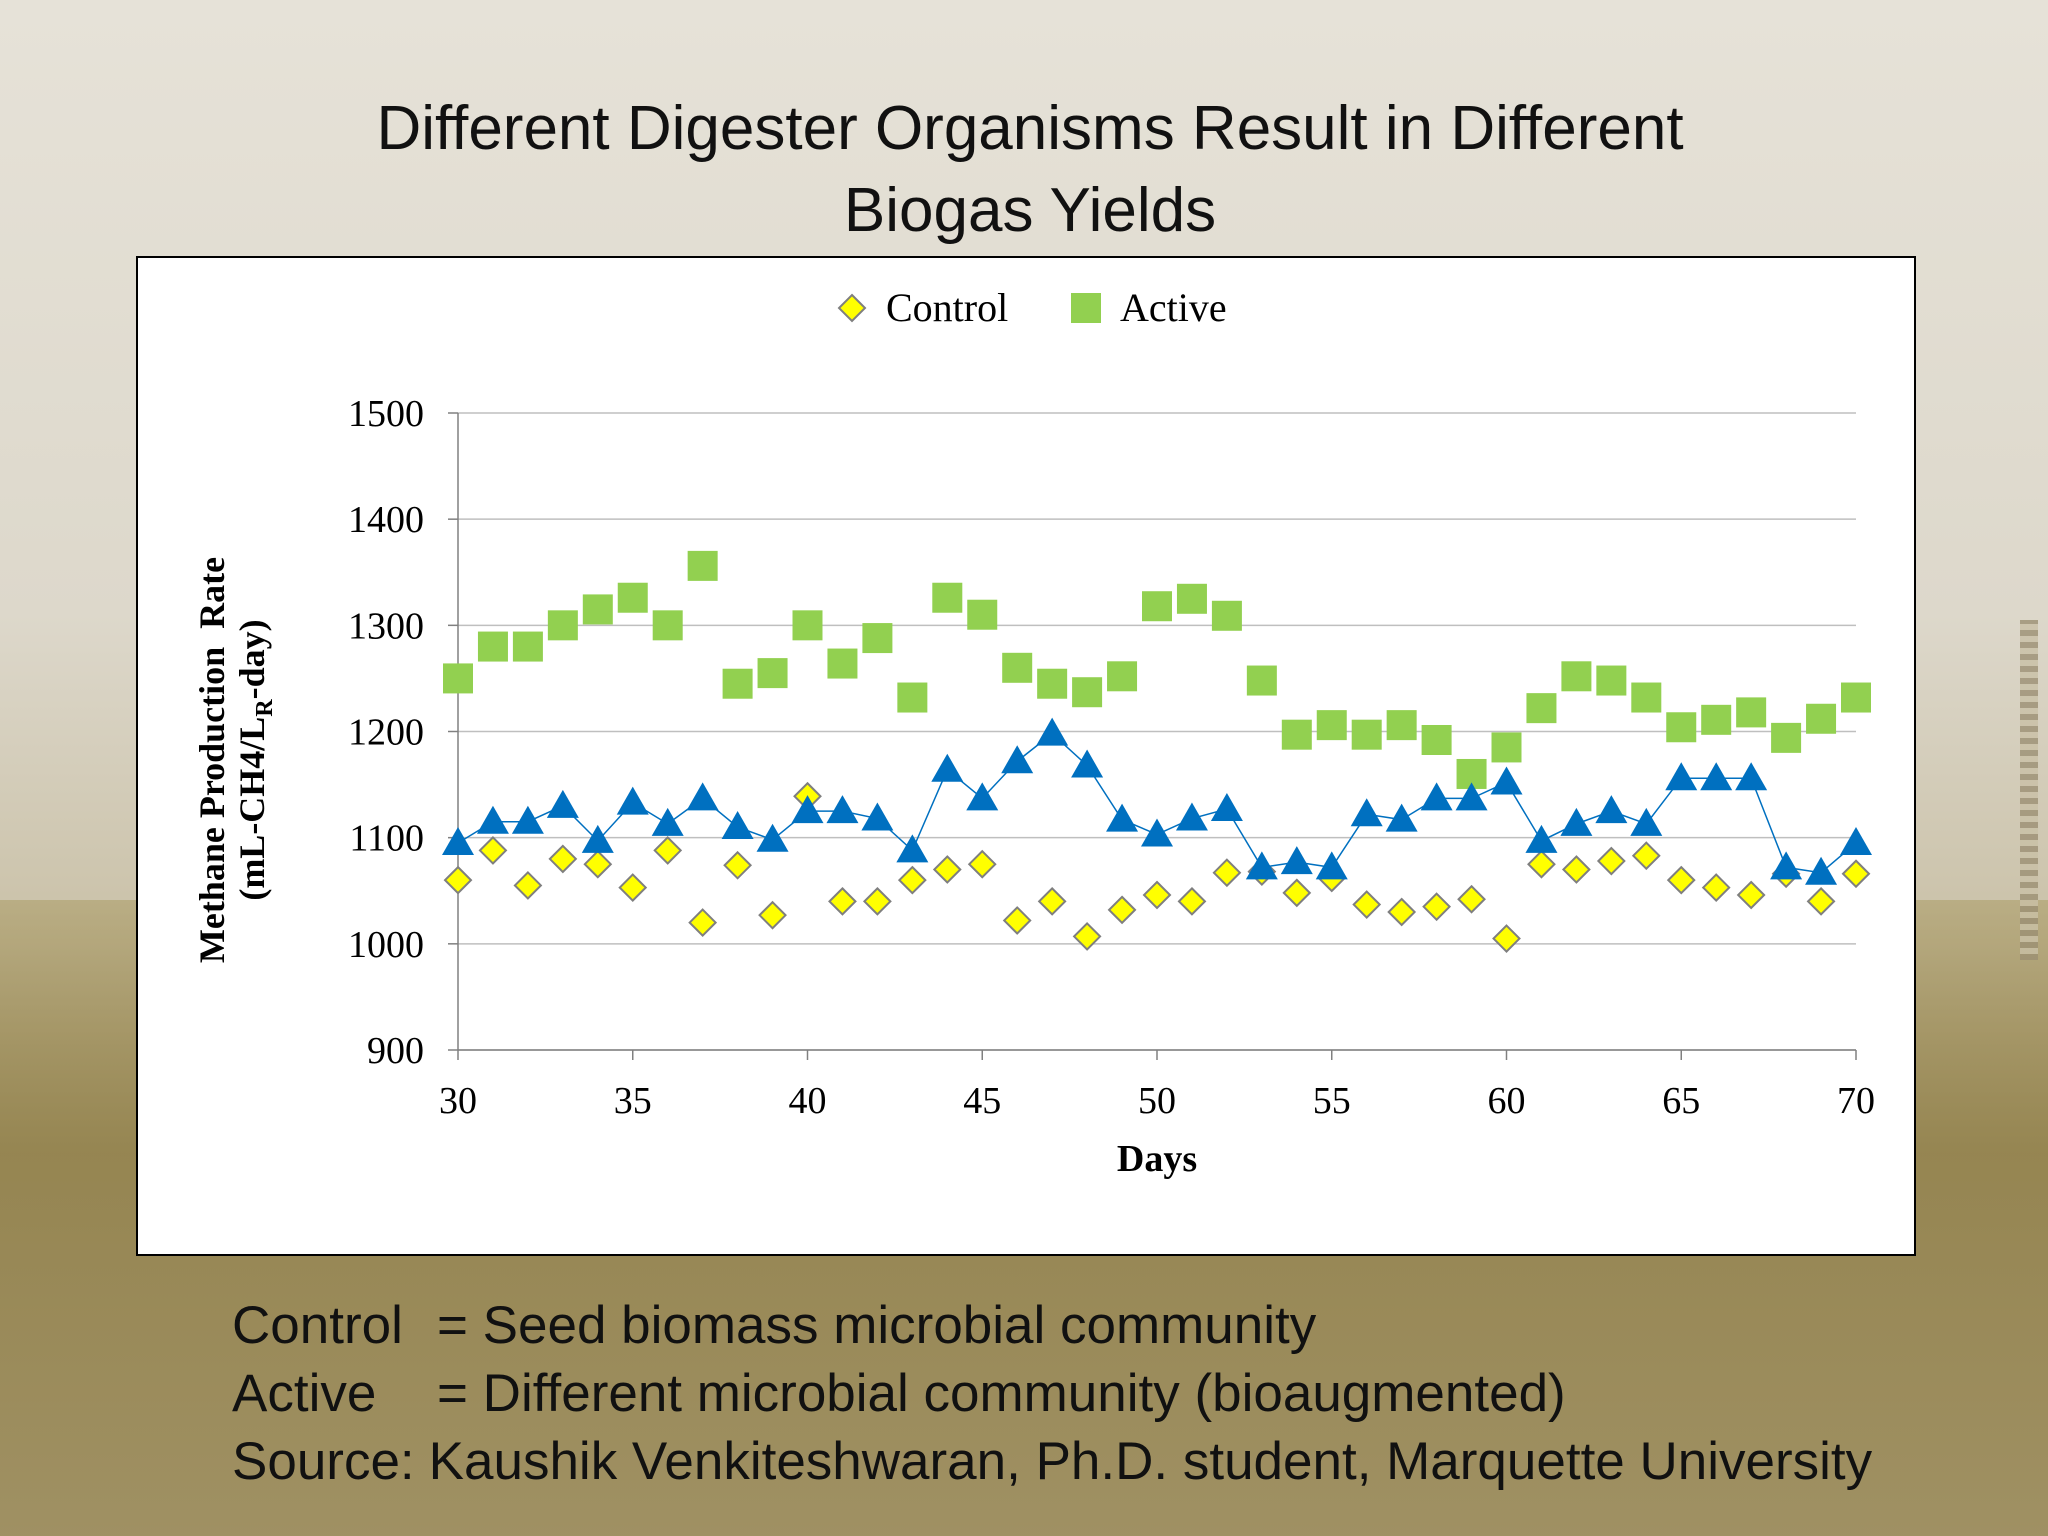 The width and height of the screenshot is (2048, 1536). I want to click on footnote-control-text: = Seed biomass microbial community, so click(877, 1325).